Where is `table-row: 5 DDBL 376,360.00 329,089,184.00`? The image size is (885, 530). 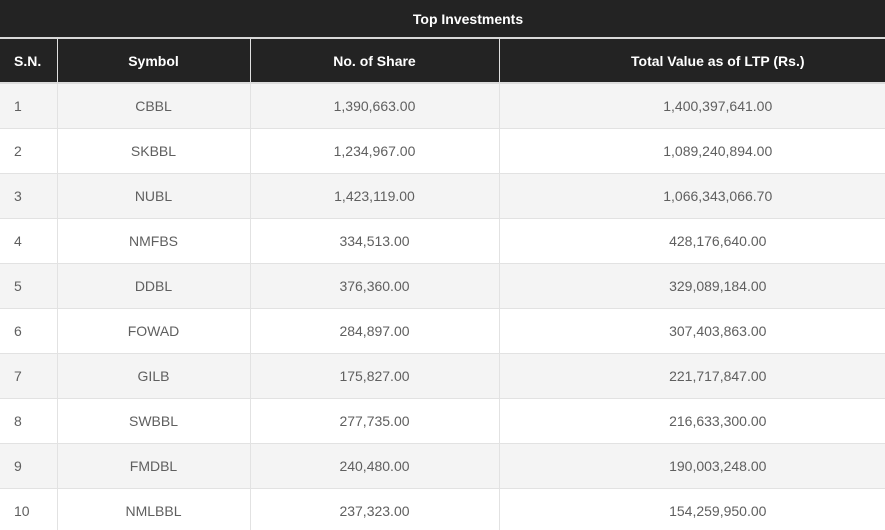 table-row: 5 DDBL 376,360.00 329,089,184.00 is located at coordinates (442, 286).